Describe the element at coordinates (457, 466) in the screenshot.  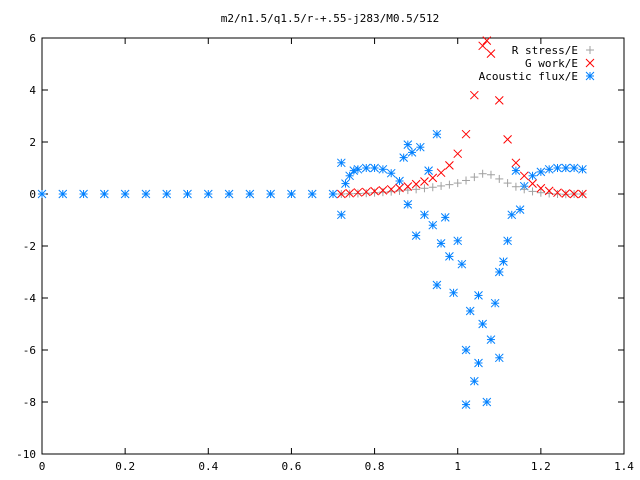
I see `x-tick-label: 1` at that location.